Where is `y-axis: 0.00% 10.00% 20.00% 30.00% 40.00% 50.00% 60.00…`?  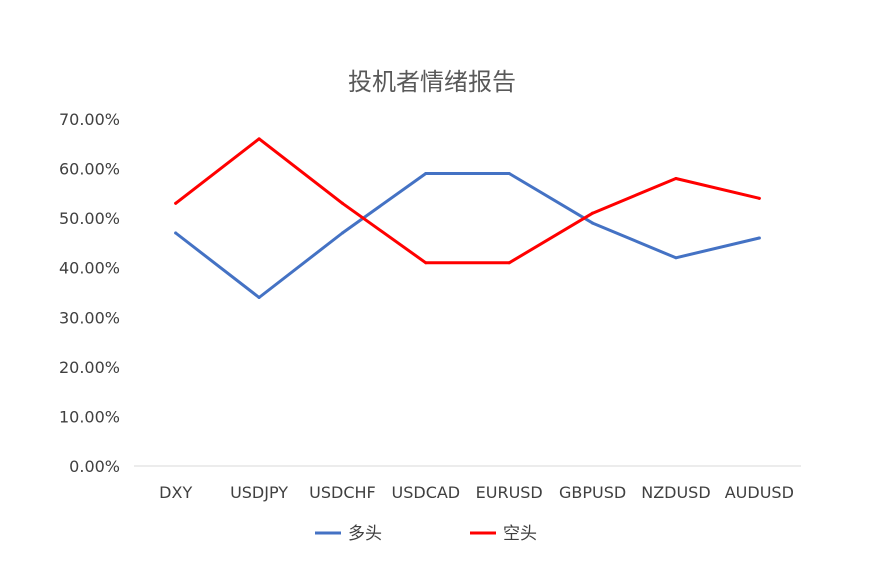
y-axis: 0.00% 10.00% 20.00% 30.00% 40.00% 50.00% 60.00… is located at coordinates (89, 293).